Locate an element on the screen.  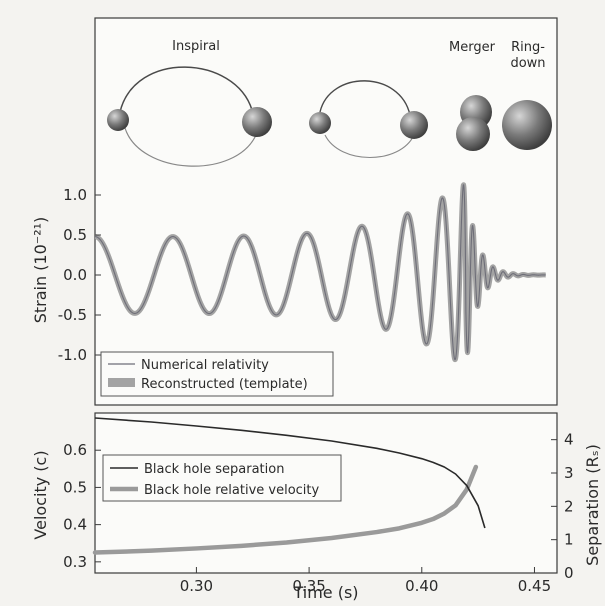
separation-y-tick-label: 4 is located at coordinates (569, 440).